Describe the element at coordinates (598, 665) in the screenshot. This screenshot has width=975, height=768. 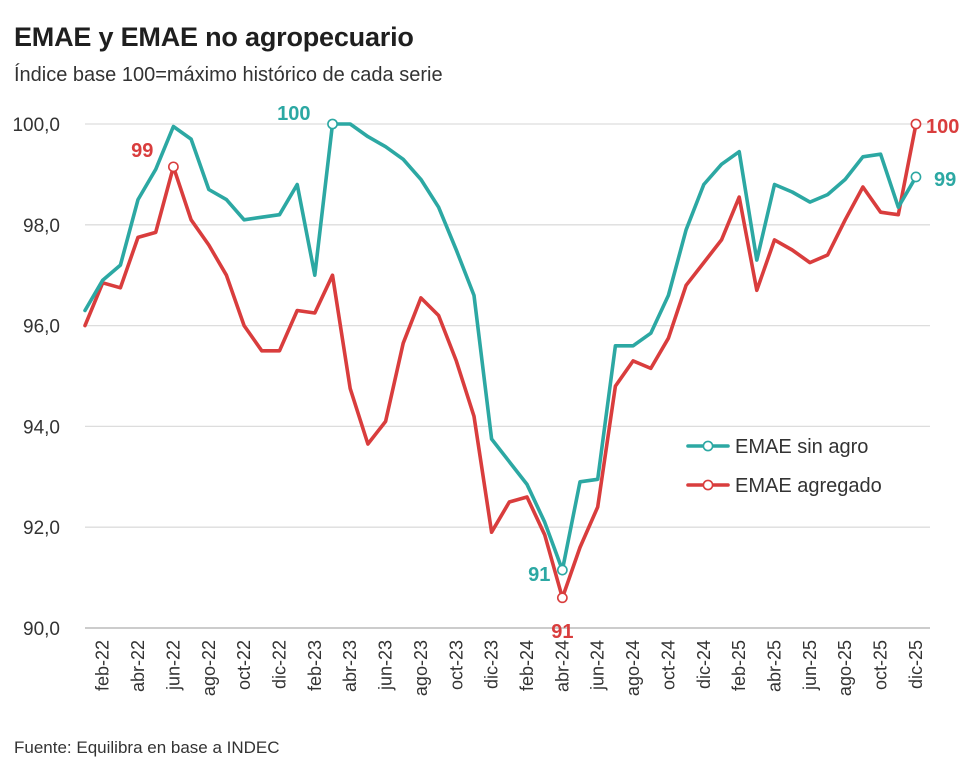
I see `x-tick-label: jun-24` at that location.